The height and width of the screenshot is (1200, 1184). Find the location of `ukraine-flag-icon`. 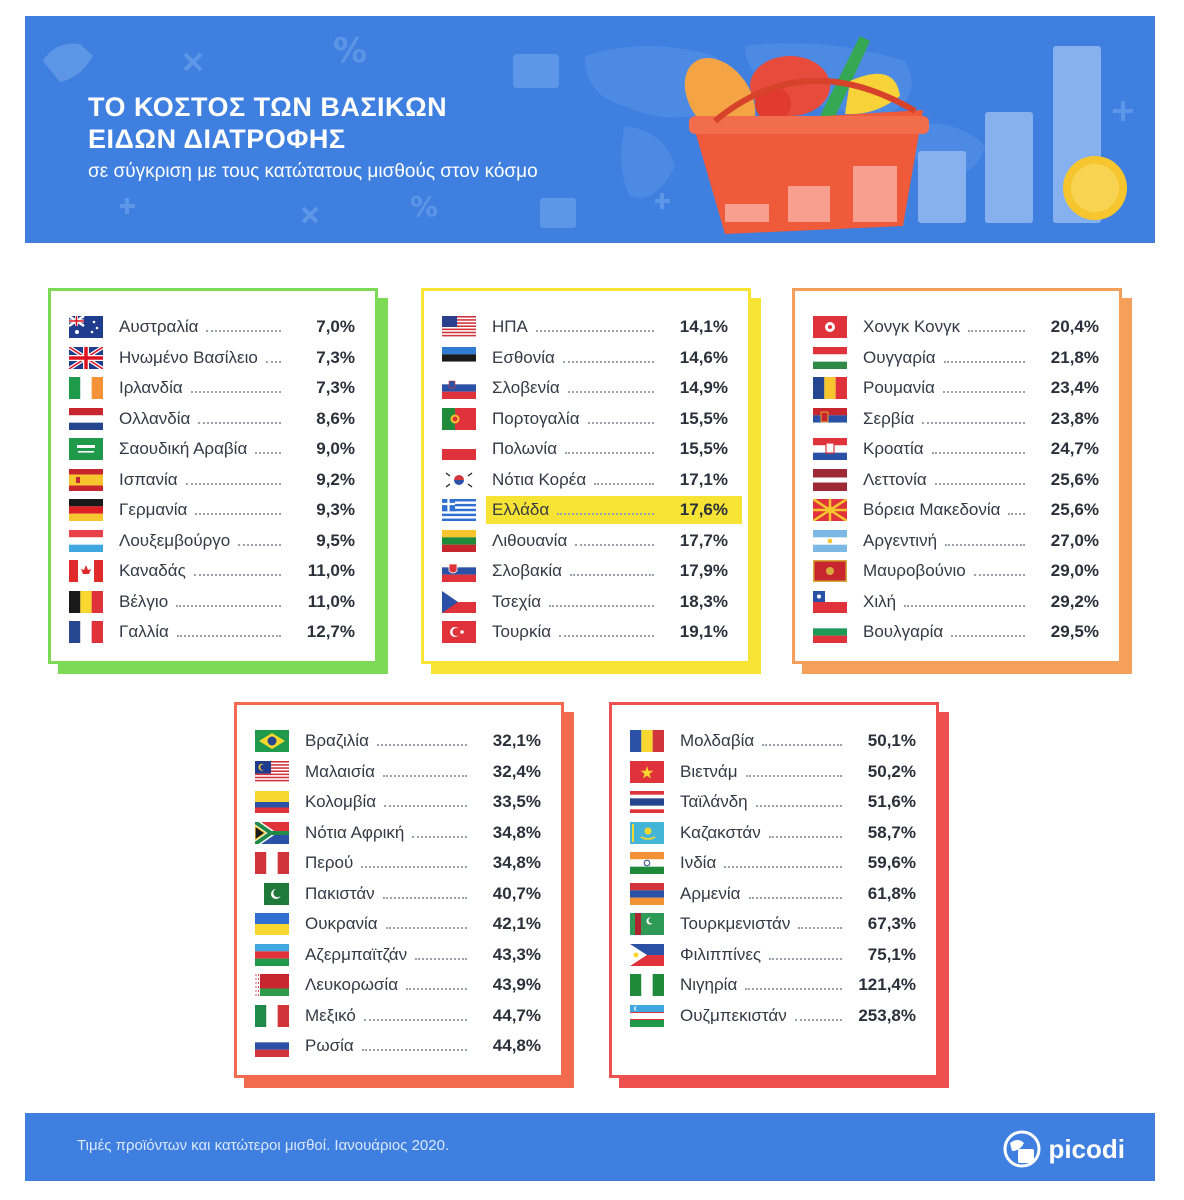

ukraine-flag-icon is located at coordinates (272, 924).